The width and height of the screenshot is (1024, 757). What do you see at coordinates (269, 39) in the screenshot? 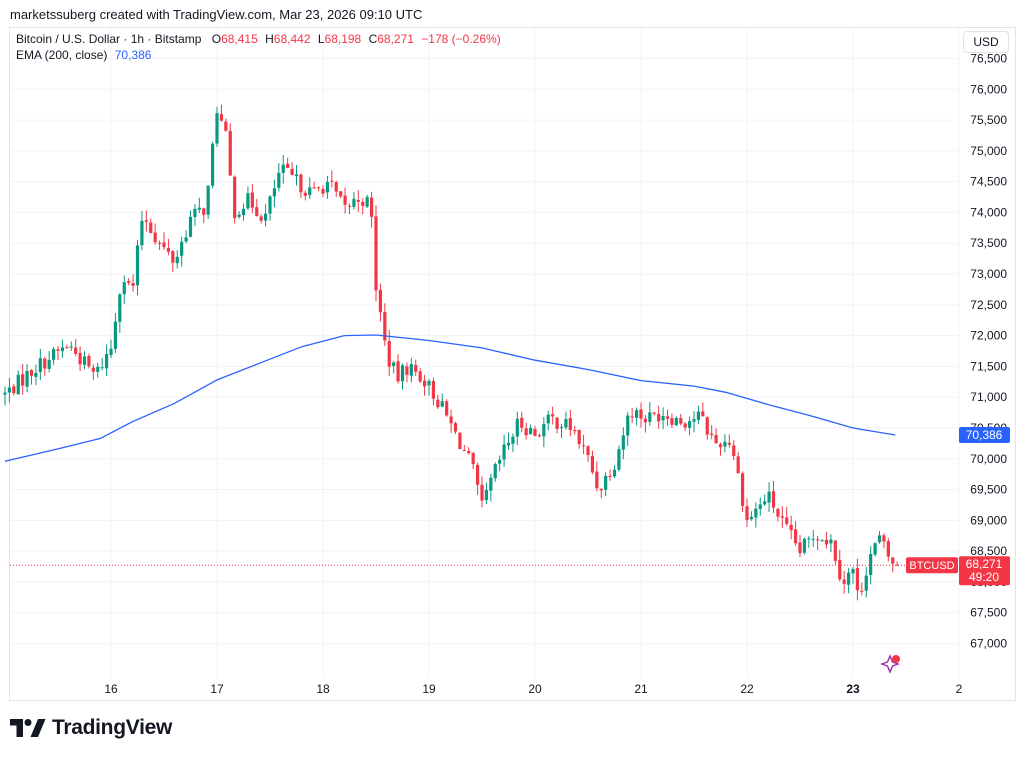
I see `high-label: H` at bounding box center [269, 39].